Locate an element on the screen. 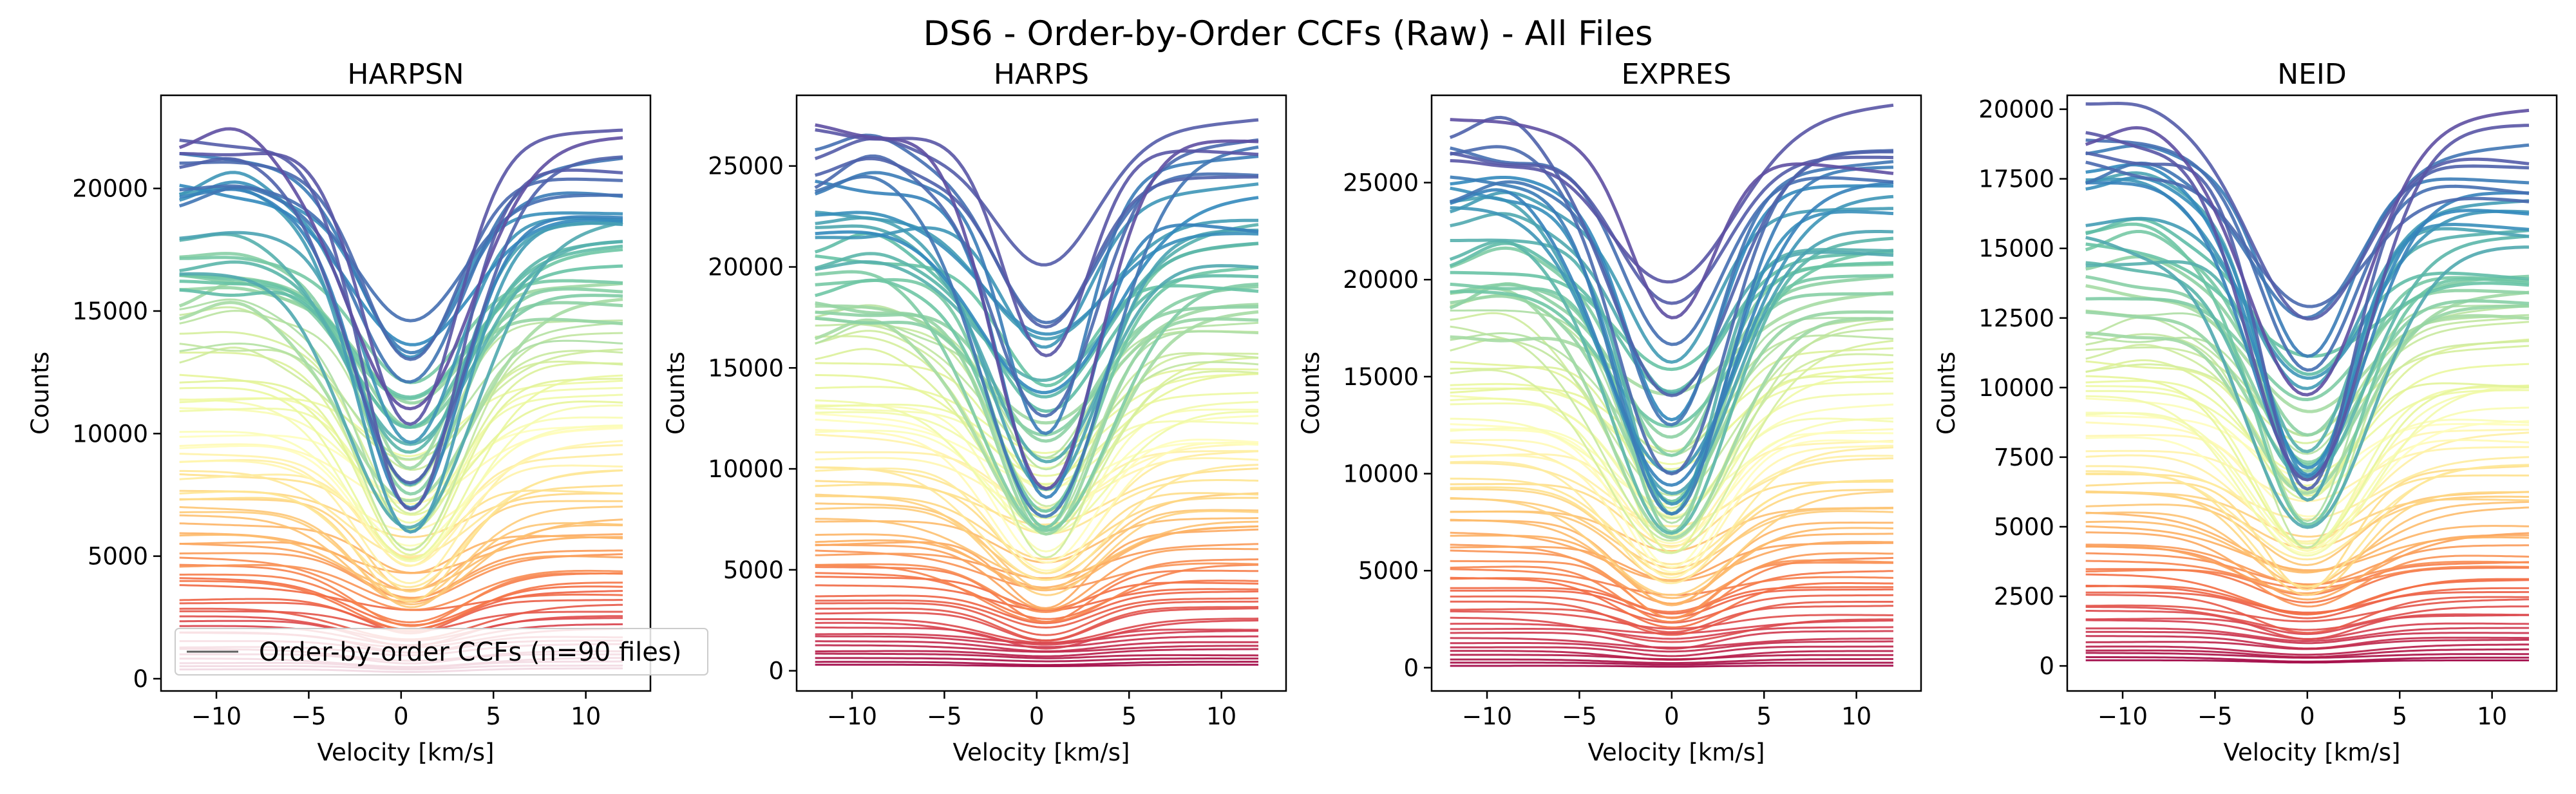 The width and height of the screenshot is (2576, 794). y-tick-label: 25000 is located at coordinates (746, 166).